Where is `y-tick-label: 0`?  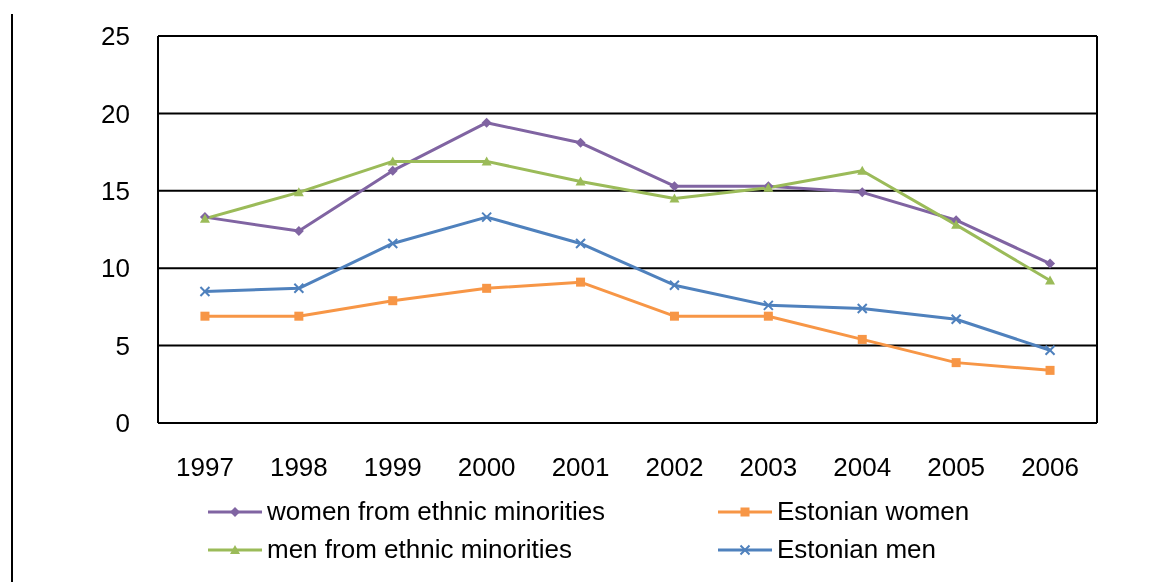
y-tick-label: 0 is located at coordinates (122, 423).